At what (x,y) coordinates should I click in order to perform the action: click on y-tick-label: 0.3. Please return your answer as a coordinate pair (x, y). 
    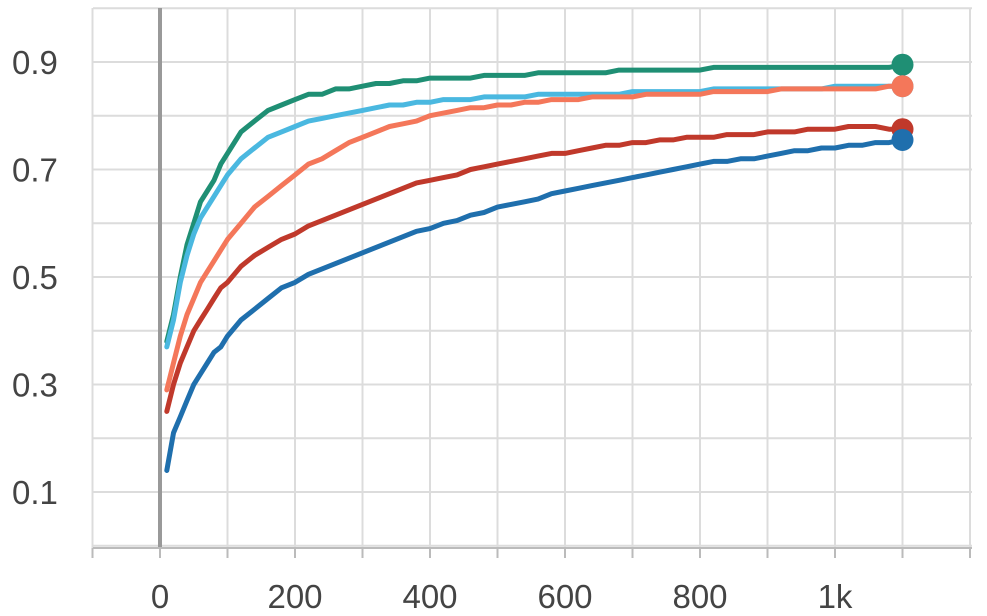
    Looking at the image, I should click on (35, 385).